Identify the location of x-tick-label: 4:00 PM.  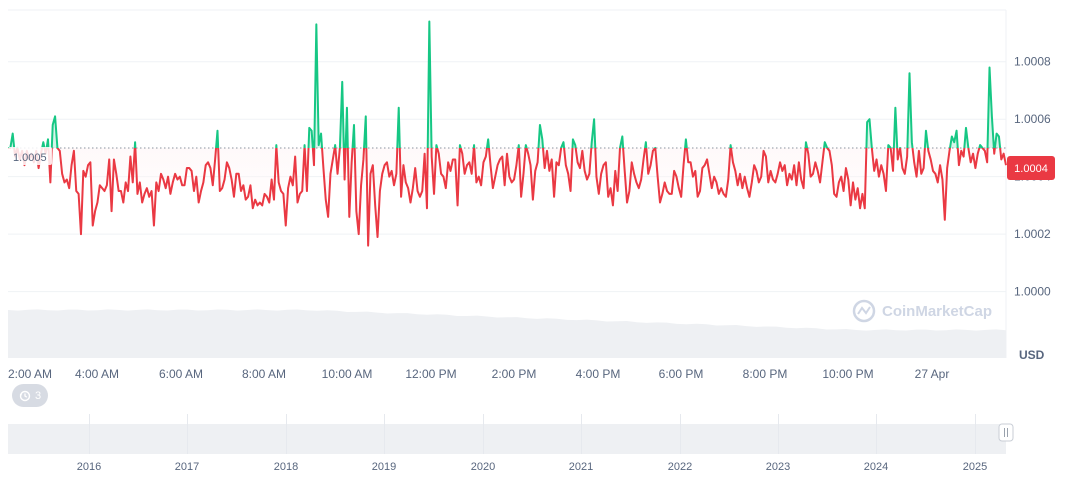
(598, 374).